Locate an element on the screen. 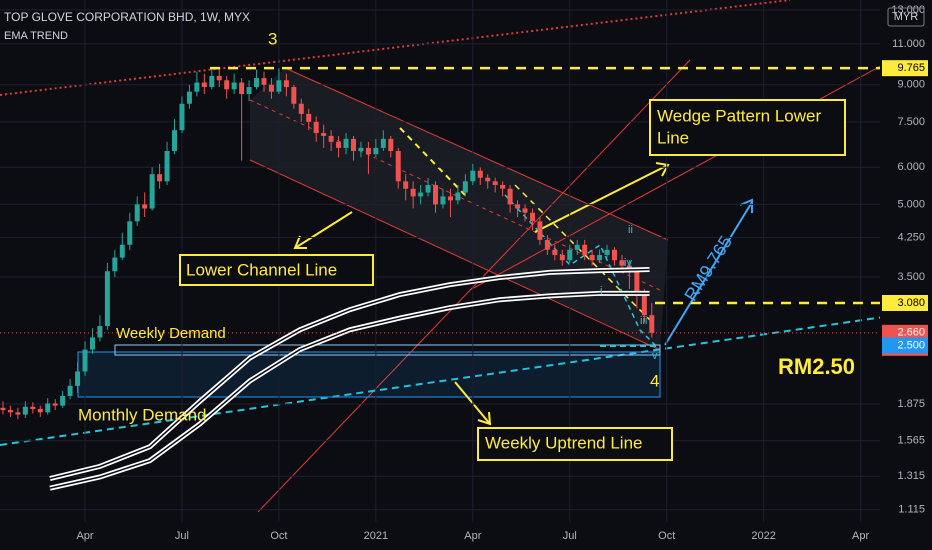 This screenshot has width=932, height=550. annotation: Wedge Pattern Lower is located at coordinates (739, 115).